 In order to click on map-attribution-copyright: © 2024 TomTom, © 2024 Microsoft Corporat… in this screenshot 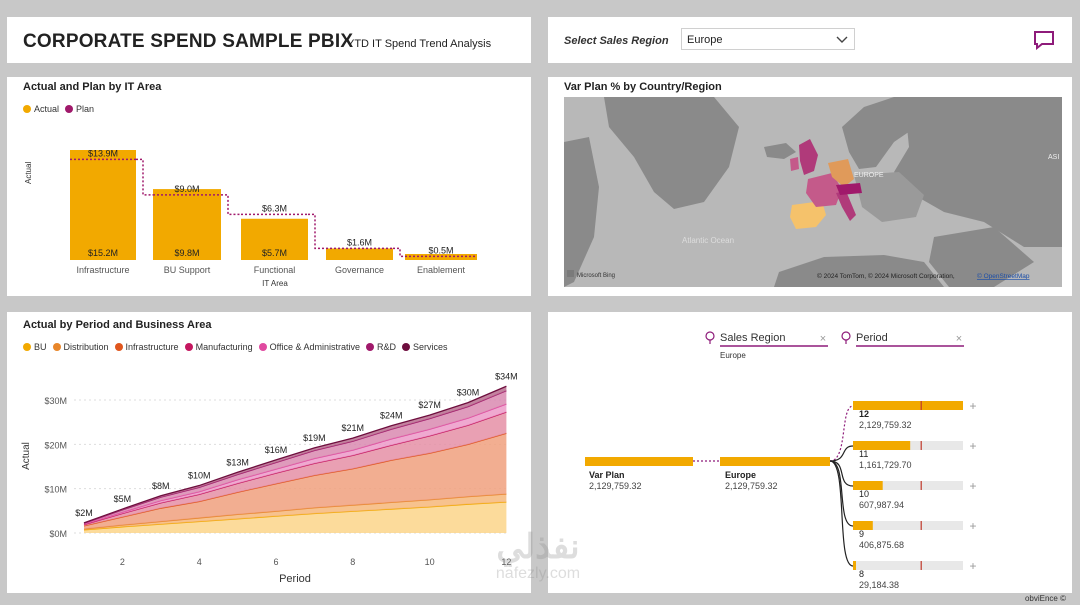, I will do `click(886, 276)`.